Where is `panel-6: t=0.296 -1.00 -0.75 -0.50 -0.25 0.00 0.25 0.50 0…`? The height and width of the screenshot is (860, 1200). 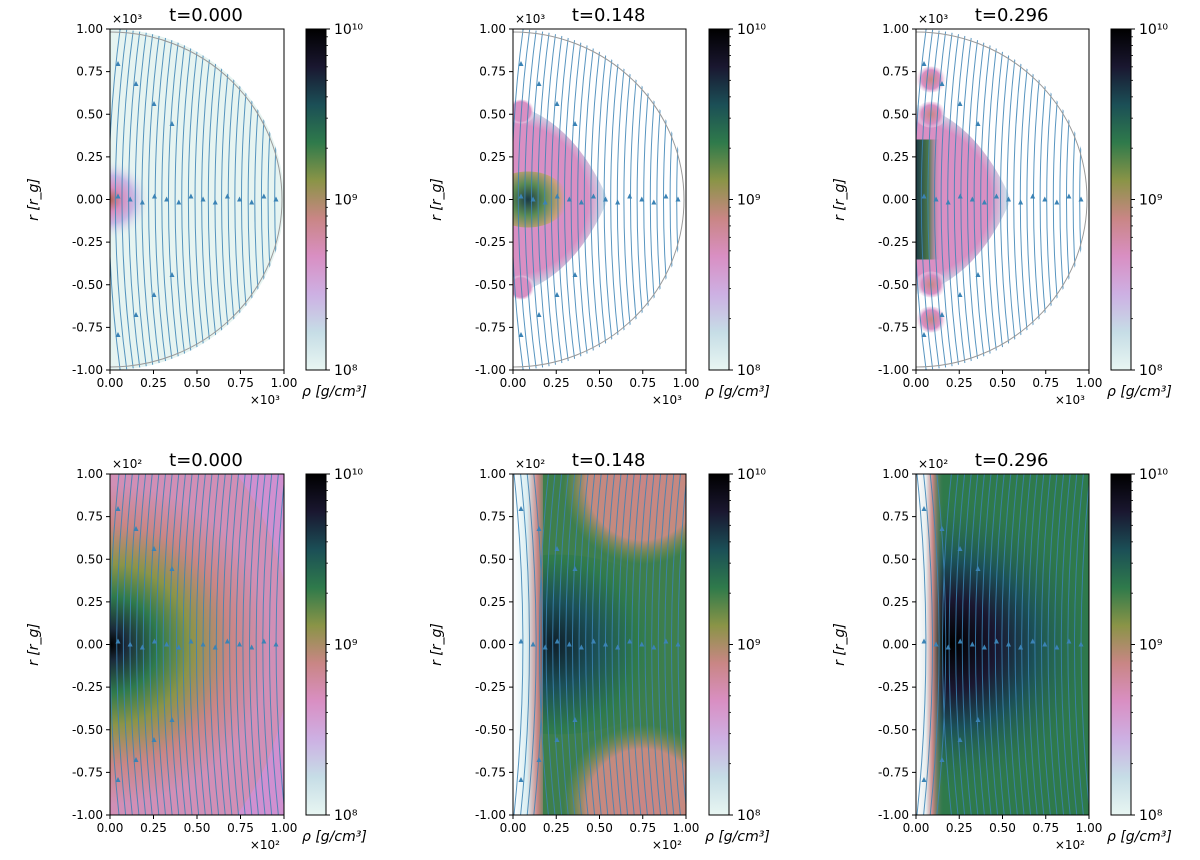
panel-6: t=0.296 -1.00 -0.75 -0.50 -0.25 0.00 0.25 0.50 0… is located at coordinates (1002, 651).